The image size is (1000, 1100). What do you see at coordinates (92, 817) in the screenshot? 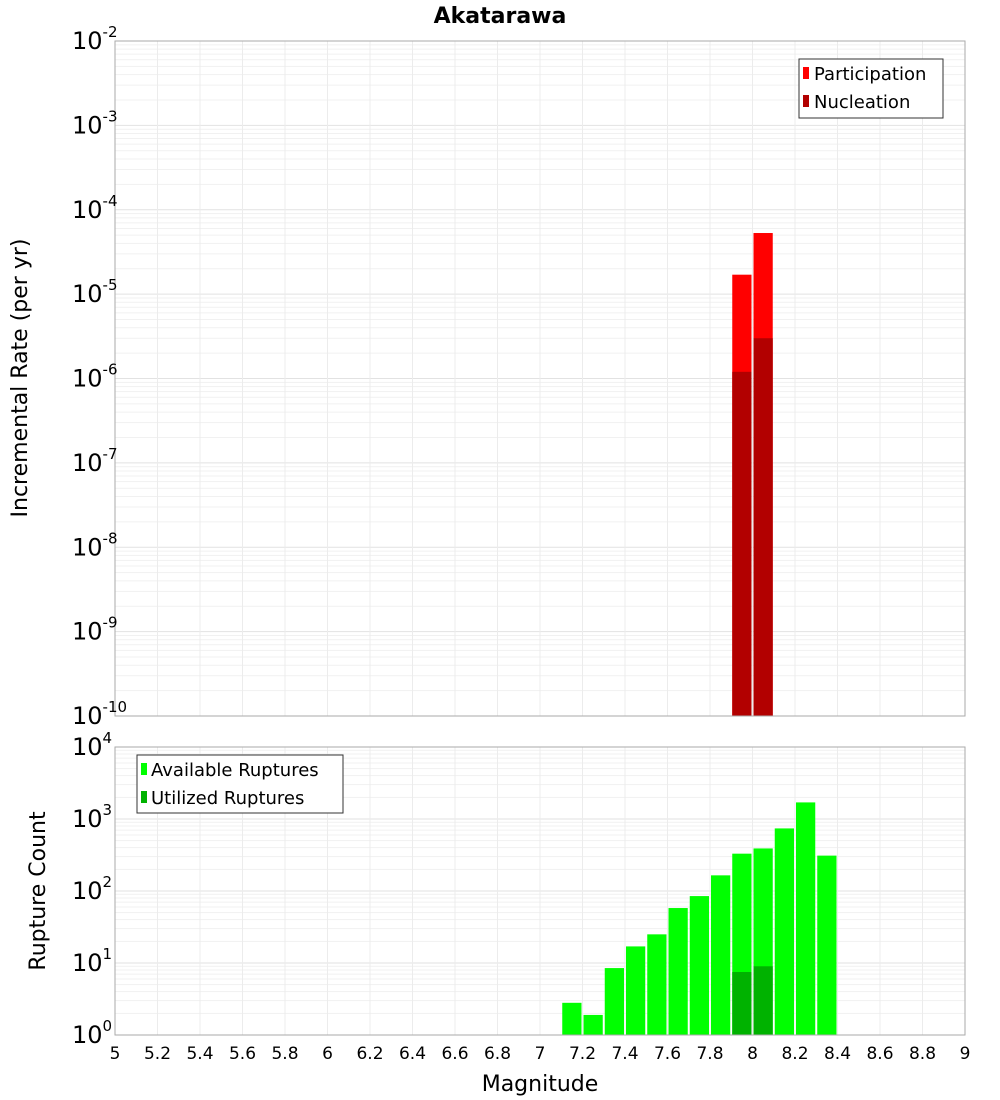
I see `y-tick-label: 10³` at bounding box center [92, 817].